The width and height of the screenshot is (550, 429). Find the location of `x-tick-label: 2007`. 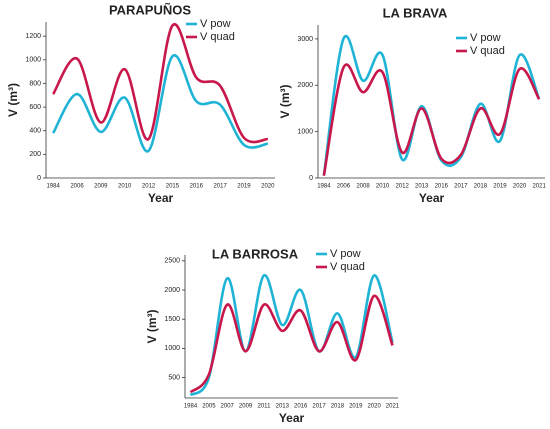

x-tick-label: 2007 is located at coordinates (228, 407).